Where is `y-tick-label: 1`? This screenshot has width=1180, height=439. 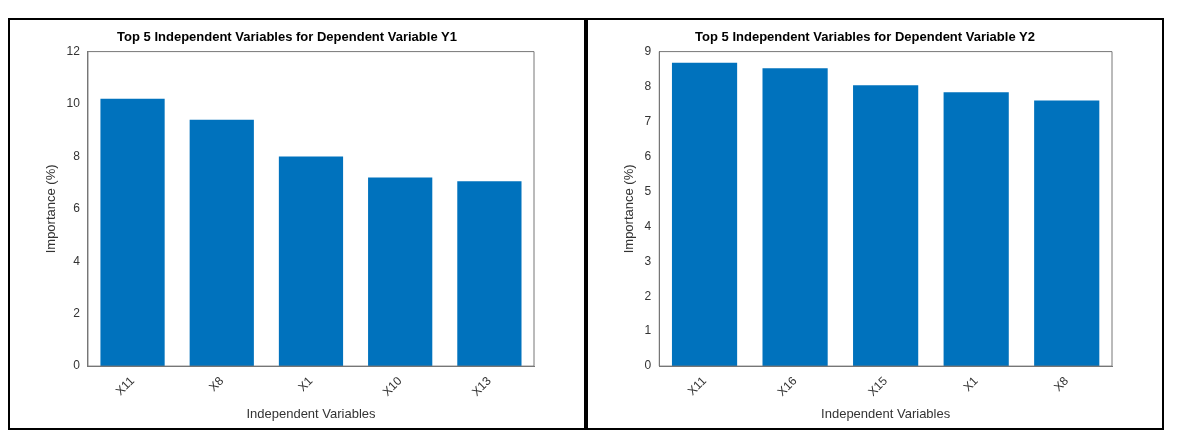 y-tick-label: 1 is located at coordinates (648, 330).